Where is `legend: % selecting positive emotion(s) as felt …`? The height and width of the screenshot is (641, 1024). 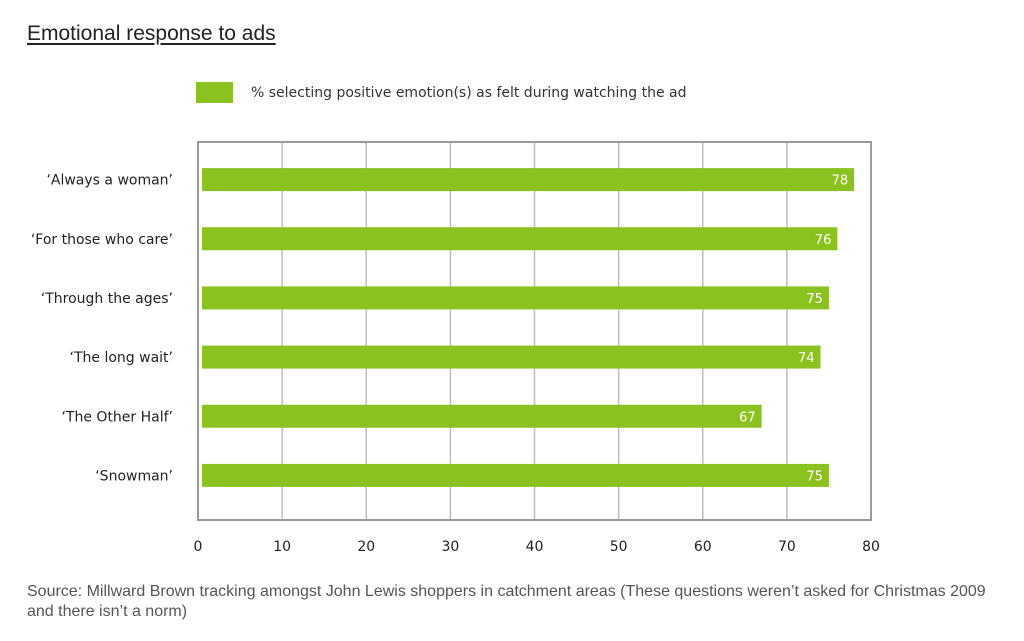
legend: % selecting positive emotion(s) as felt … is located at coordinates (441, 92).